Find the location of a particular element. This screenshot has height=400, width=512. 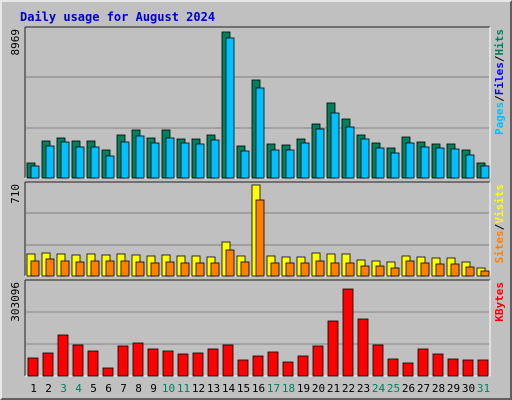

x-tick-label: 11 is located at coordinates (183, 388).